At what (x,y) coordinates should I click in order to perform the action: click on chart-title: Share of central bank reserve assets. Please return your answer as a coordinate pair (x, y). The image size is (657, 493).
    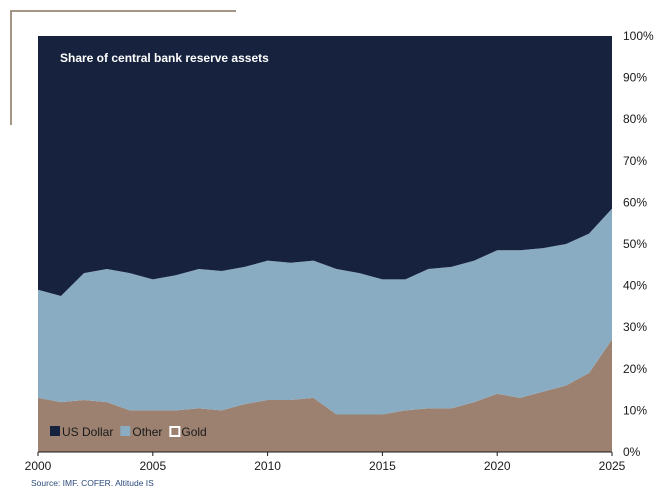
    Looking at the image, I should click on (164, 58).